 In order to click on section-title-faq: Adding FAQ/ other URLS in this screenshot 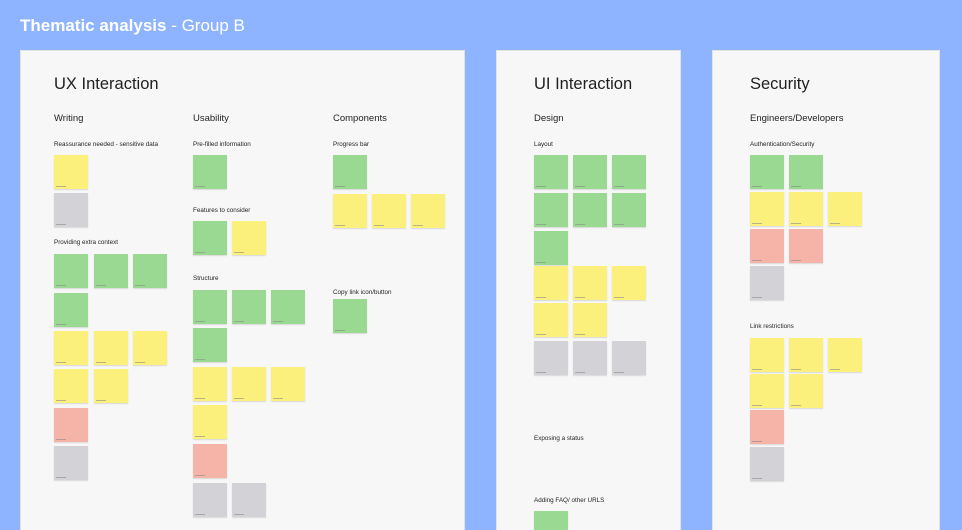, I will do `click(569, 500)`.